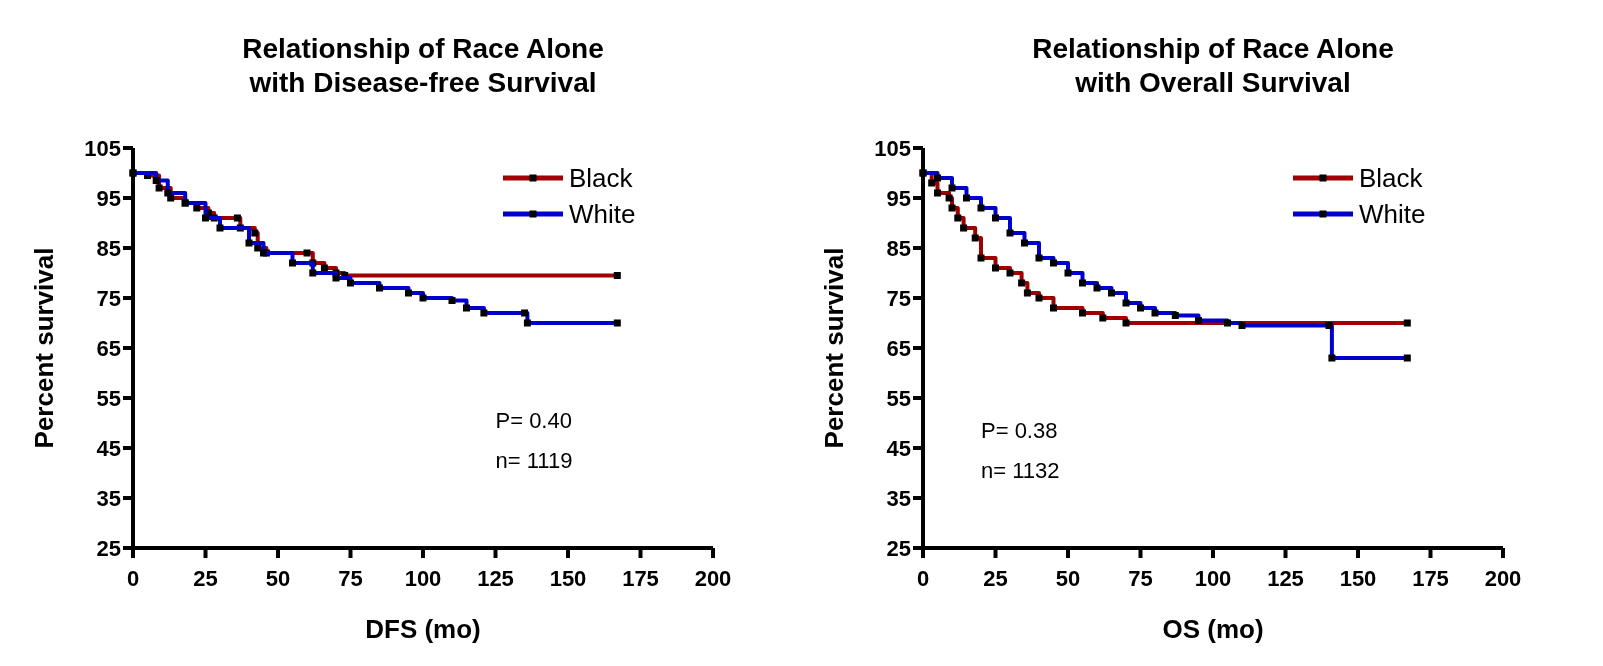 The width and height of the screenshot is (1603, 666). What do you see at coordinates (423, 65) in the screenshot?
I see `chart-title: Relationship of Race Alone with Disease-free Survival` at bounding box center [423, 65].